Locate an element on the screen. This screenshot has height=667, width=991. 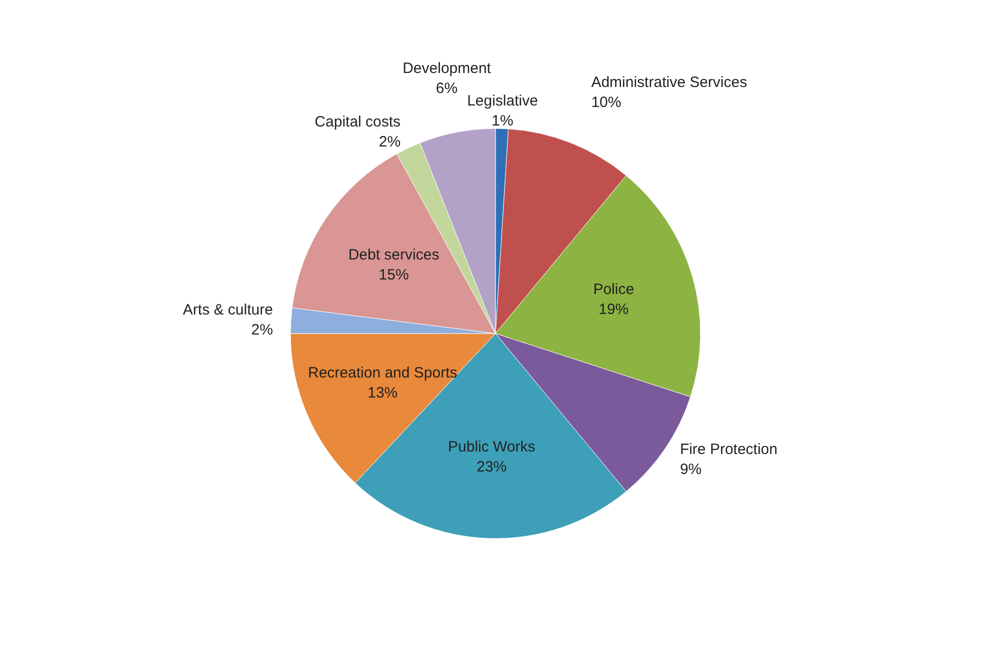
slice-label: Police is located at coordinates (613, 289).